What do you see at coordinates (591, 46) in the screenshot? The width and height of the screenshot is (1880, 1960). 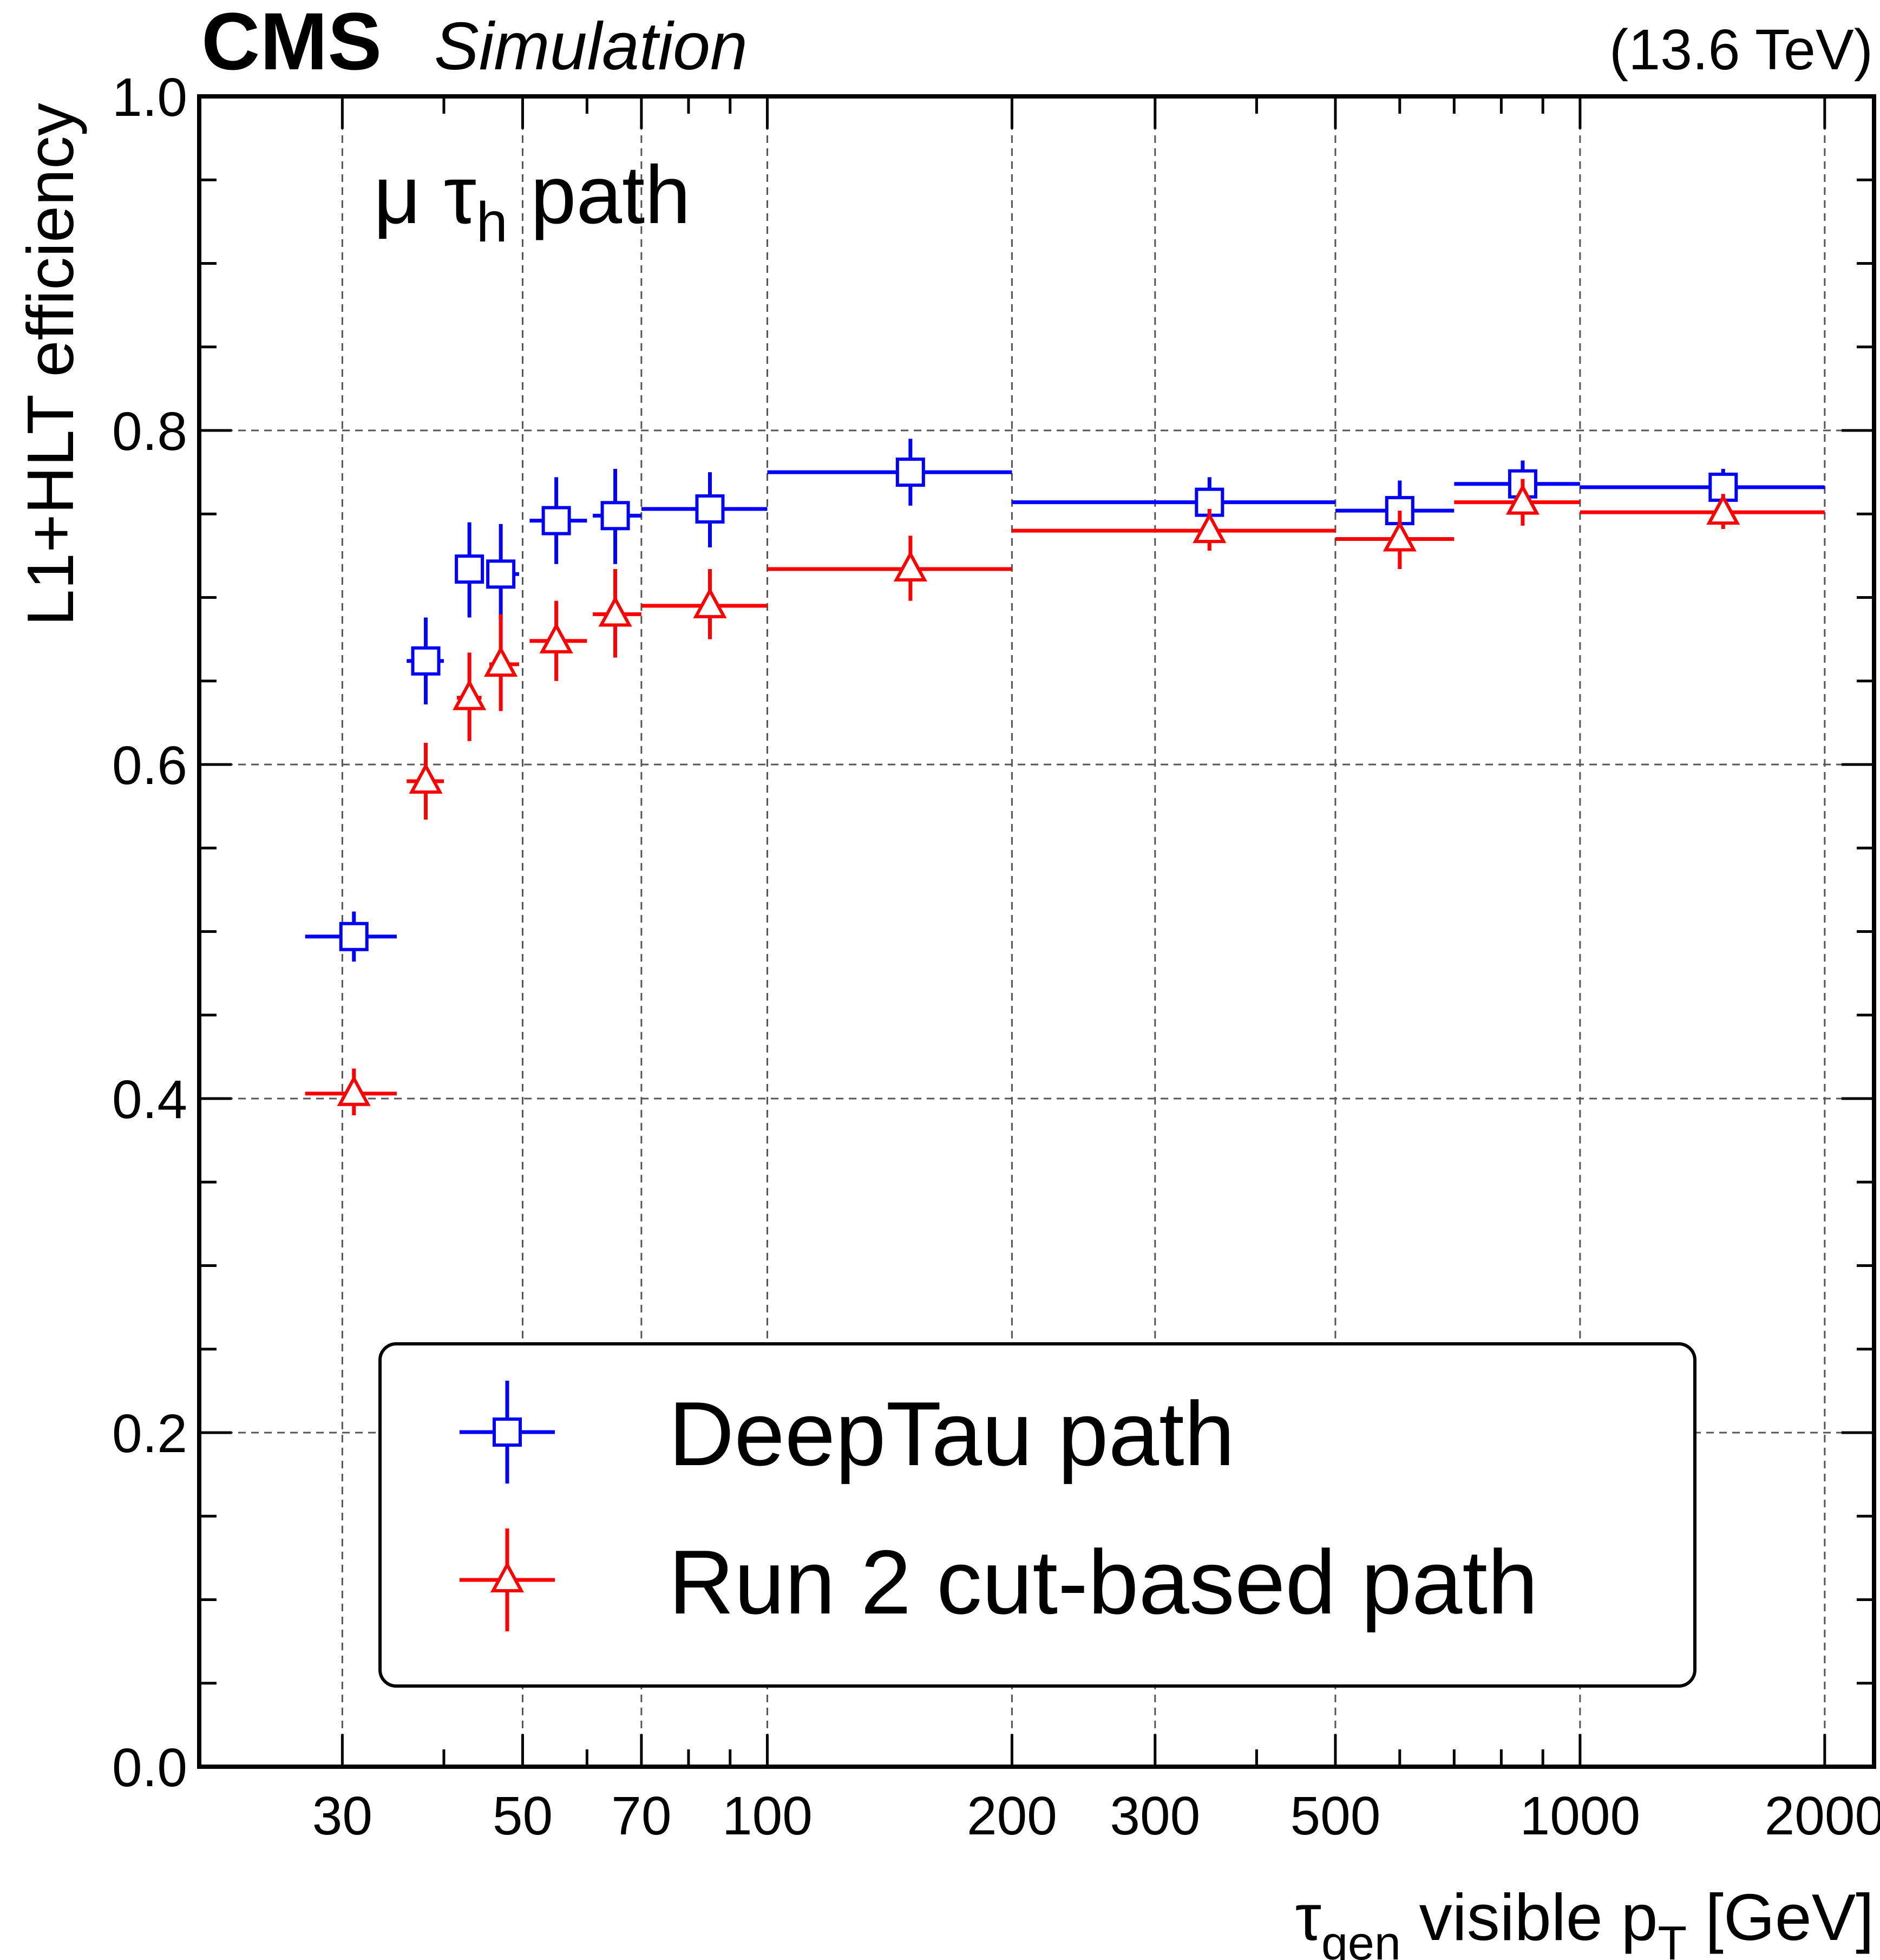 I see `status-label: Simulation` at bounding box center [591, 46].